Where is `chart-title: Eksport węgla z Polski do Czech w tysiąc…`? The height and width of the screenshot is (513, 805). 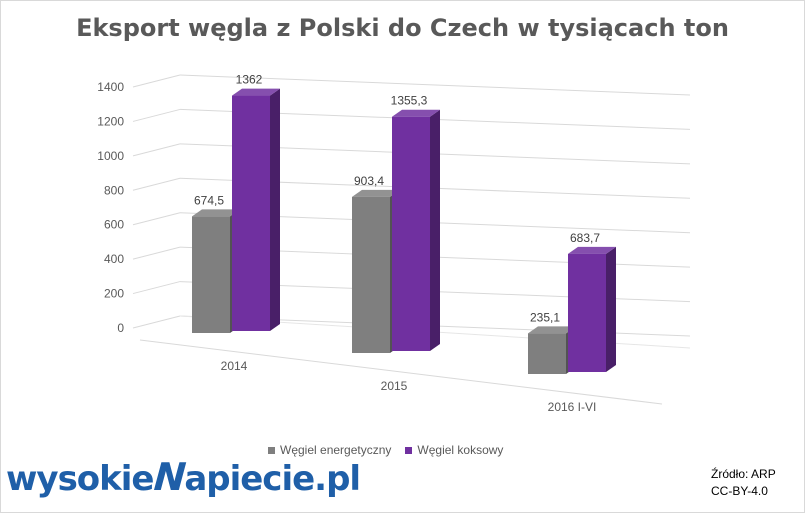
chart-title: Eksport węgla z Polski do Czech w tysiąc… is located at coordinates (402, 28).